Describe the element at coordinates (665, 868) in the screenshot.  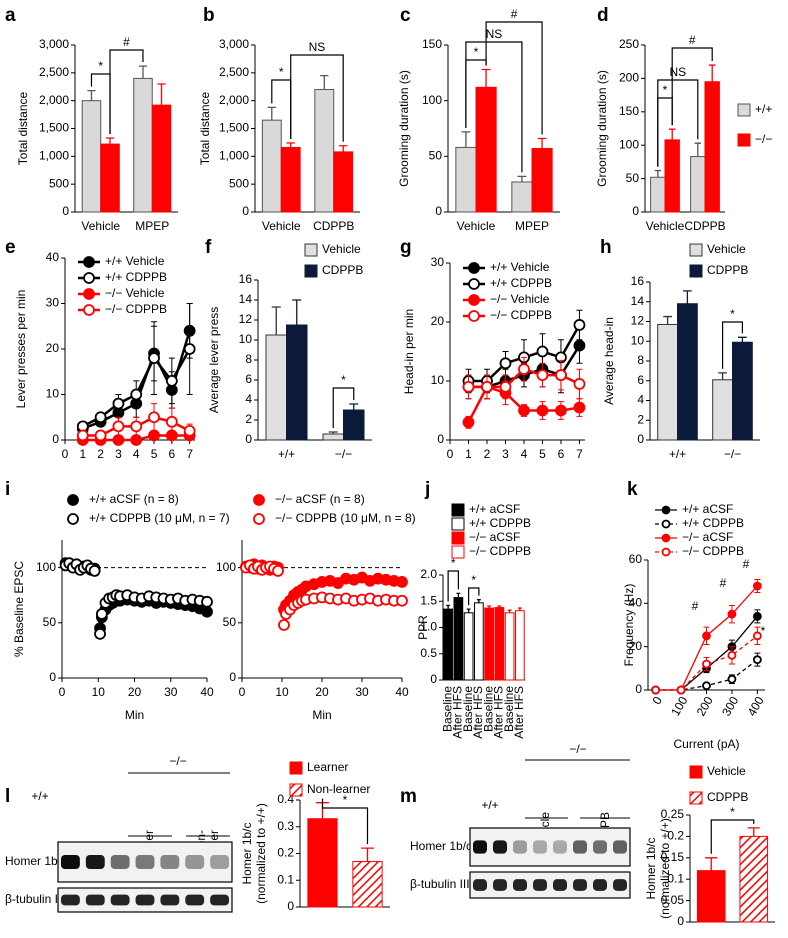
I see `y-axis-label: (normalized to +/+)` at that location.